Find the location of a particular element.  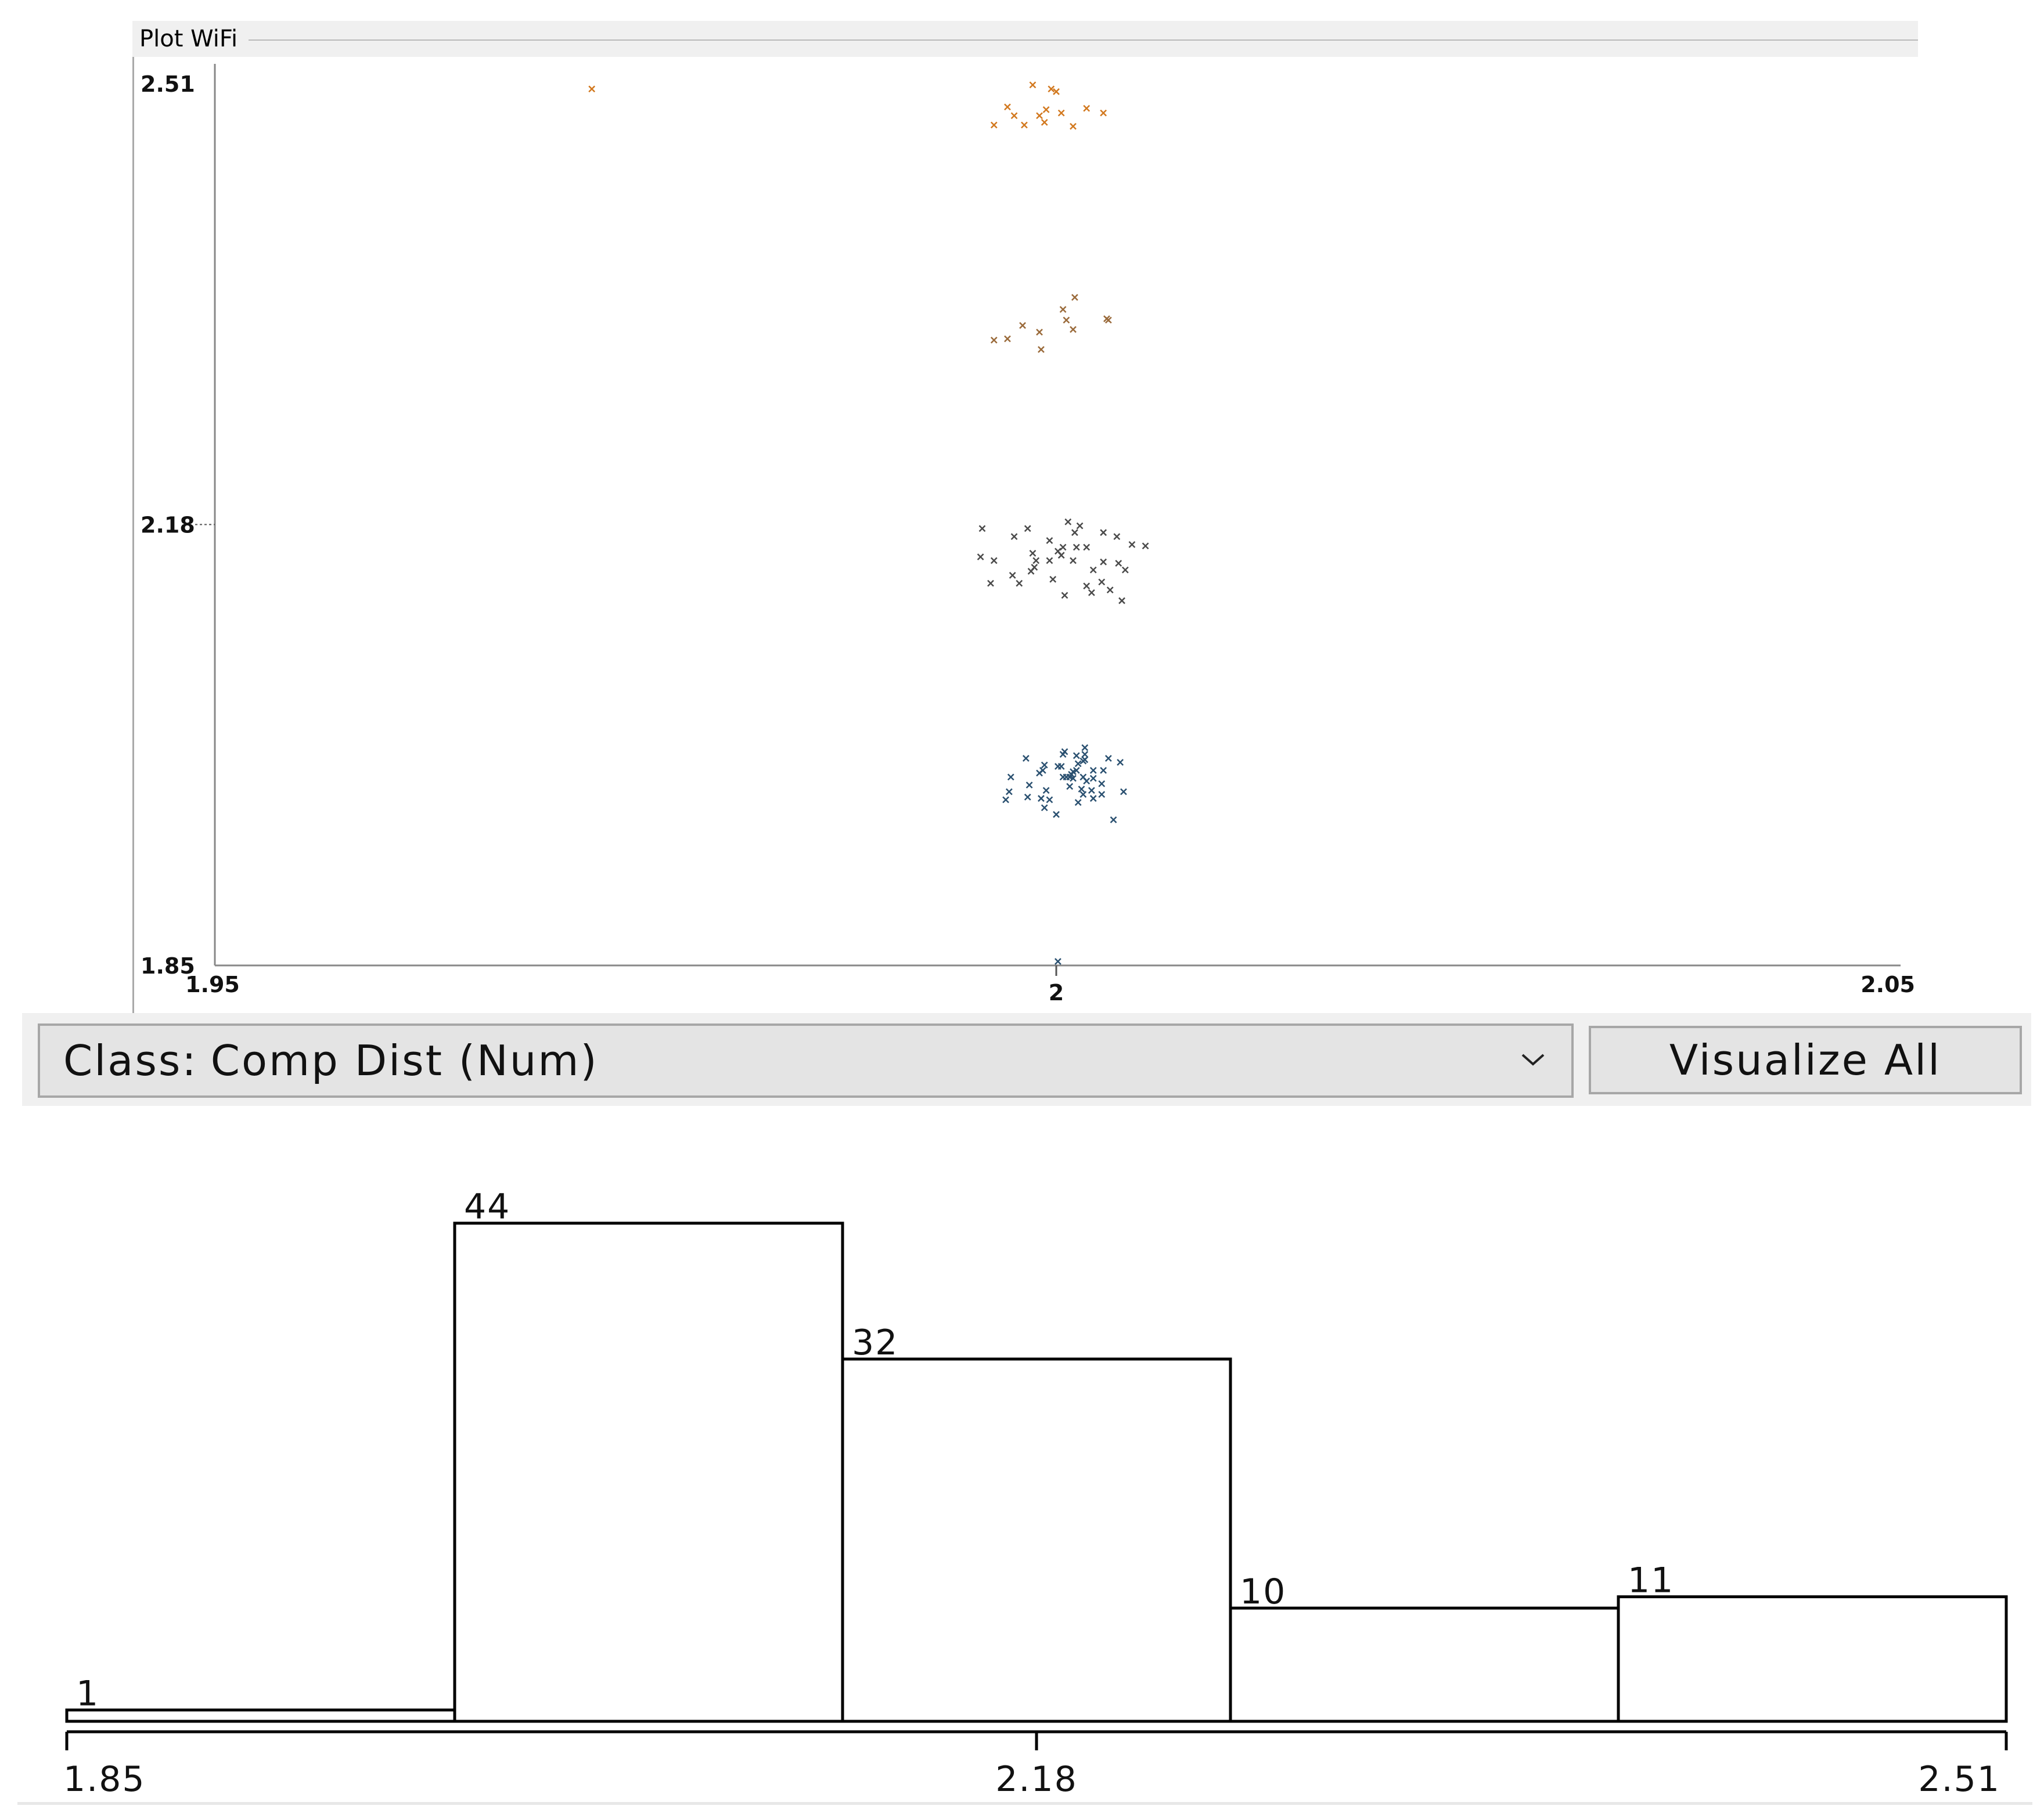

bar-value-label: 32 is located at coordinates (875, 1342).